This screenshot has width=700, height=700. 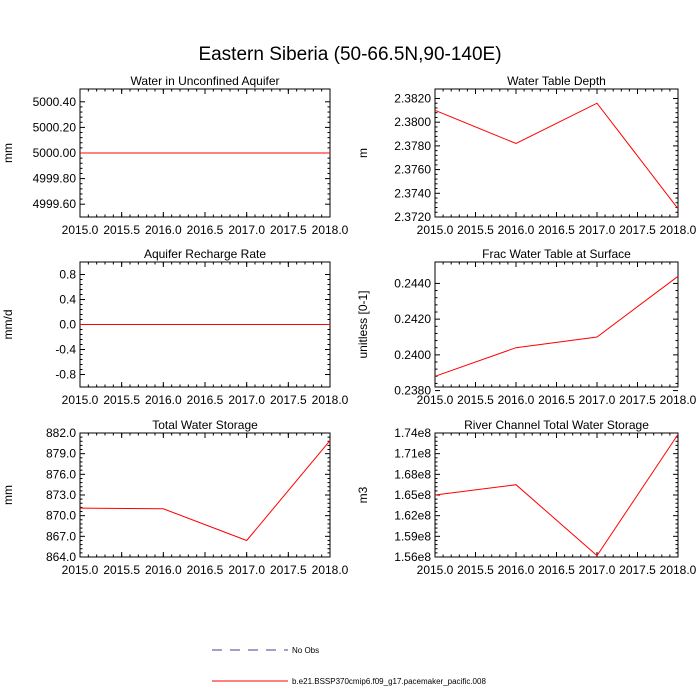 What do you see at coordinates (305, 650) in the screenshot?
I see `legend-label: No Obs` at bounding box center [305, 650].